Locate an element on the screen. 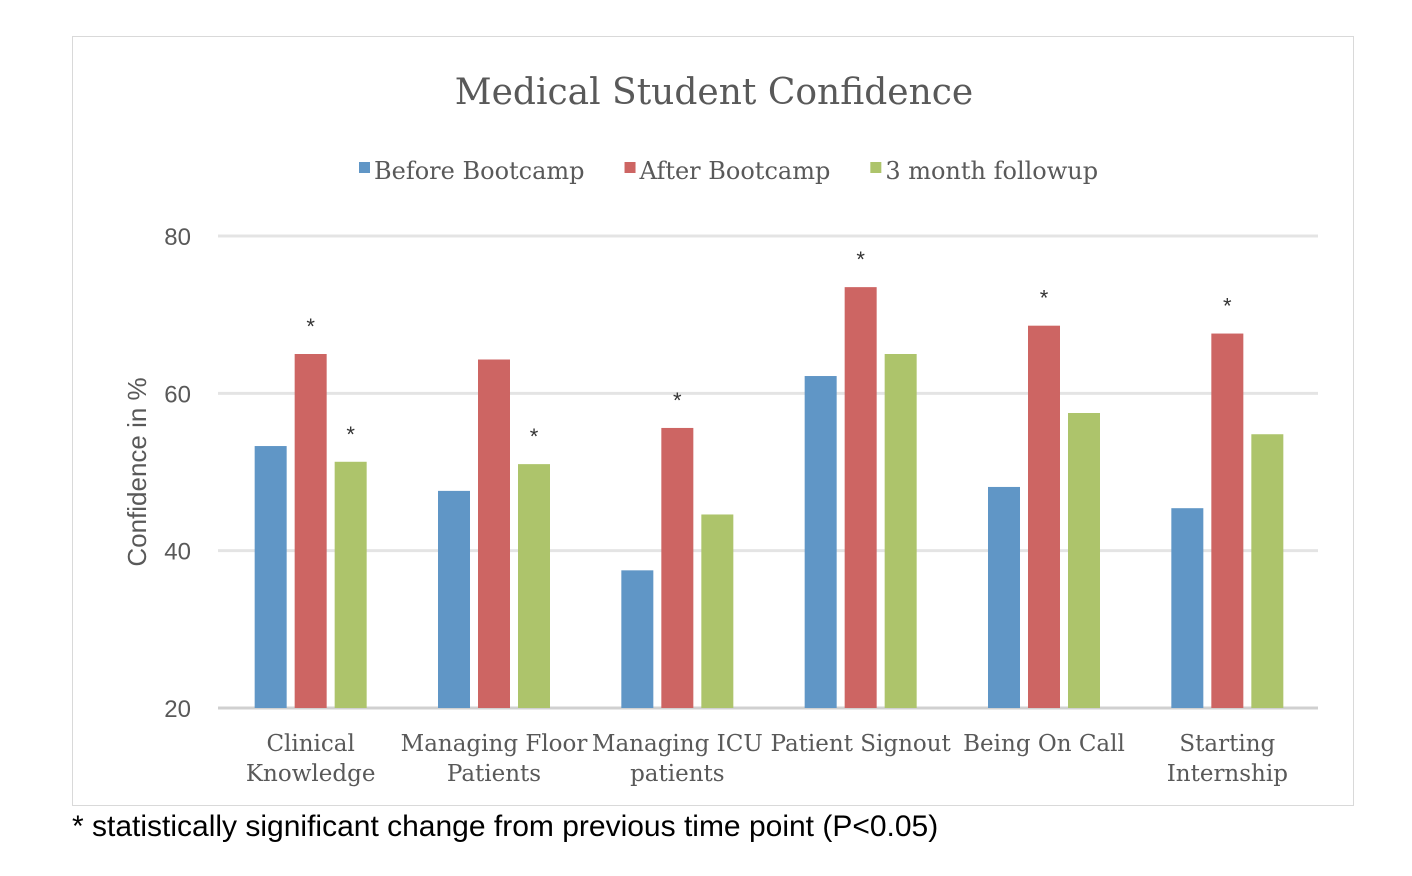  significance-marker-3-2: * is located at coordinates (677, 400).